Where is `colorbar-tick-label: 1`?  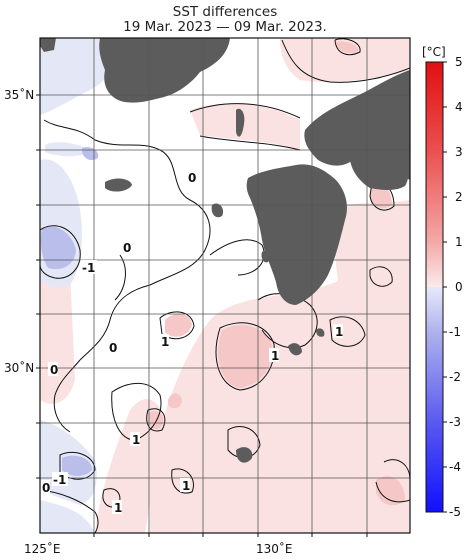 colorbar-tick-label: 1 is located at coordinates (459, 242).